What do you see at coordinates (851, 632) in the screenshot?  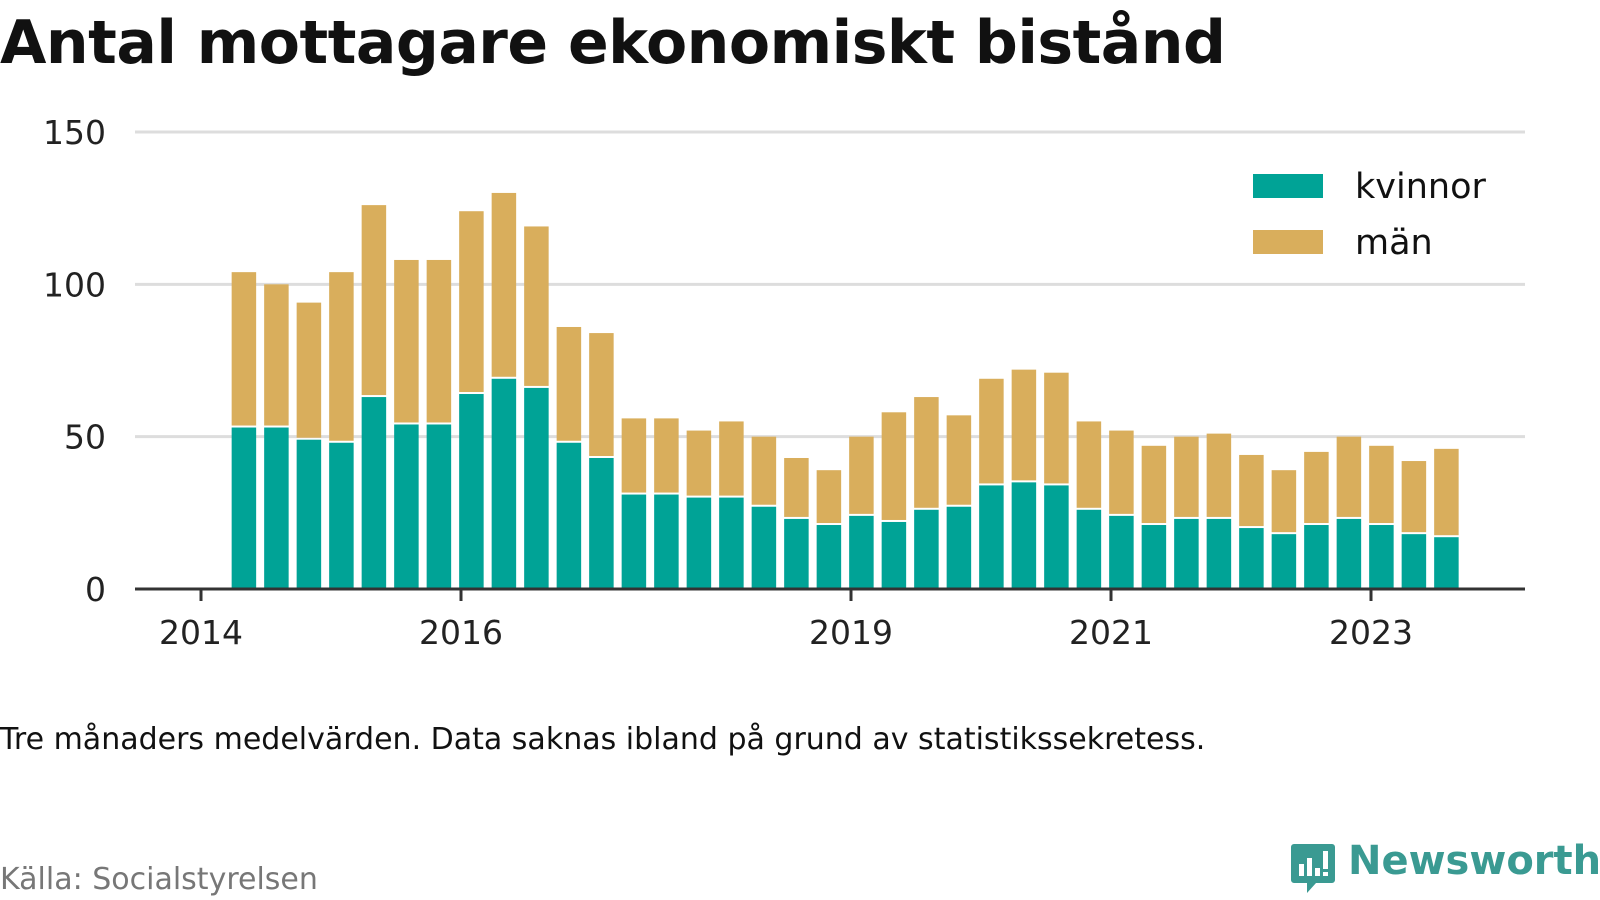 I see `x-tick-label: 2019` at bounding box center [851, 632].